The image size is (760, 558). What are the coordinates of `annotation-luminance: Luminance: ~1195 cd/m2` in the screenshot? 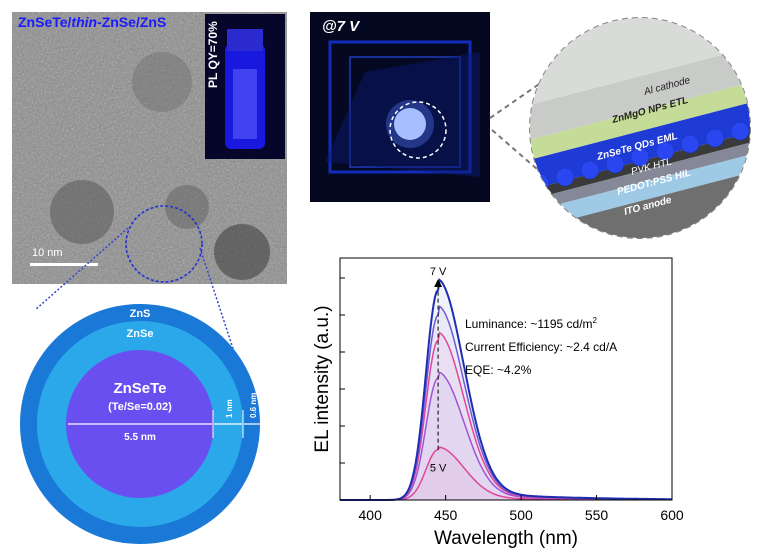 It's located at (531, 323).